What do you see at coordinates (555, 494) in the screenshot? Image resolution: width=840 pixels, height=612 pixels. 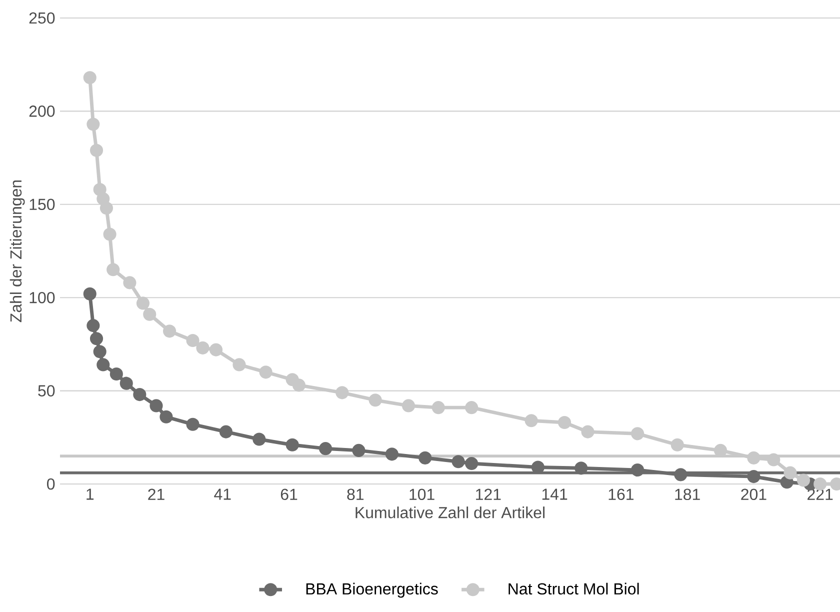 I see `x-tick-label: 141` at bounding box center [555, 494].